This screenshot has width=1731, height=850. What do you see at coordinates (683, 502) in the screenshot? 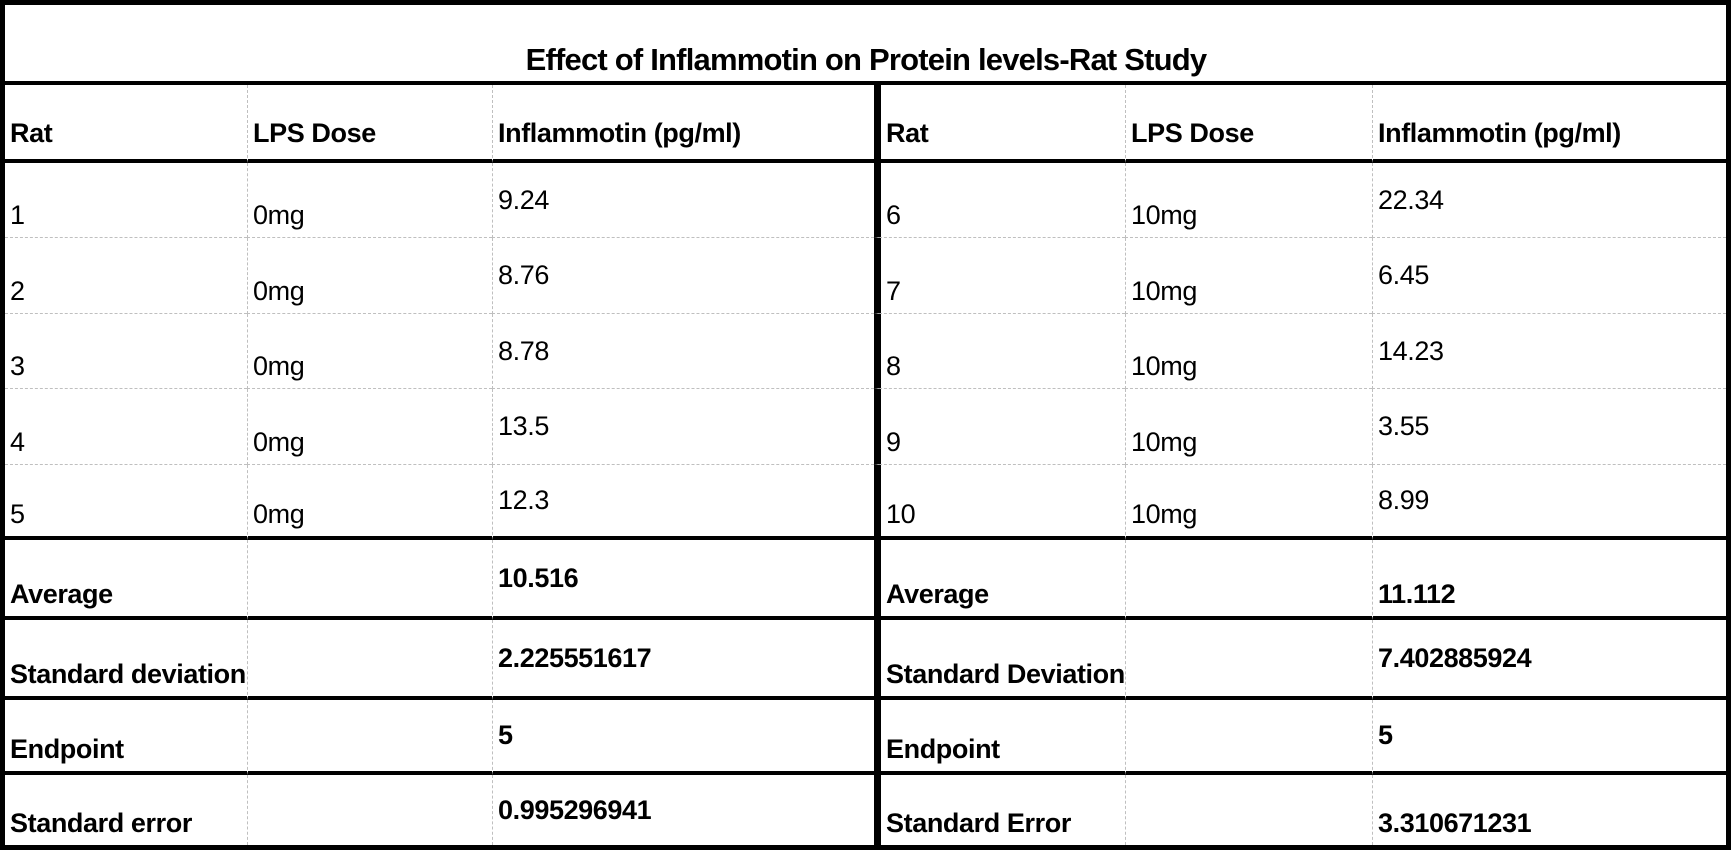
I see `cell-inflammotin-value: 12.3` at bounding box center [683, 502].